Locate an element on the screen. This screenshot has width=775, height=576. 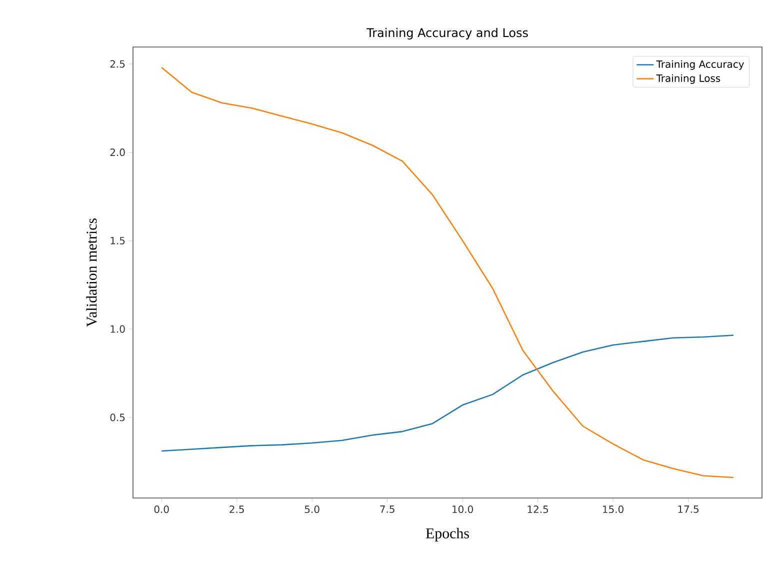
y-tick-label: 1.5 is located at coordinates (117, 240).